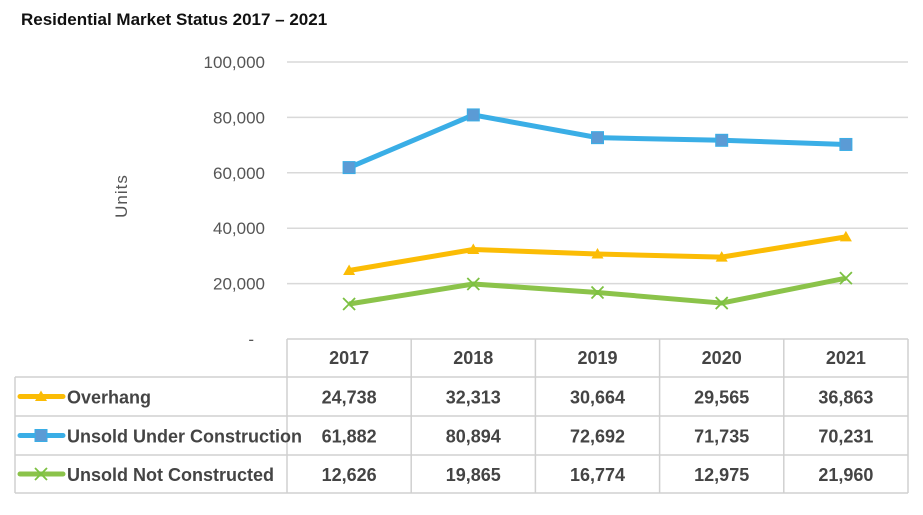 This screenshot has height=515, width=923. Describe the element at coordinates (239, 228) in the screenshot. I see `y-tick-label: 40,000` at that location.